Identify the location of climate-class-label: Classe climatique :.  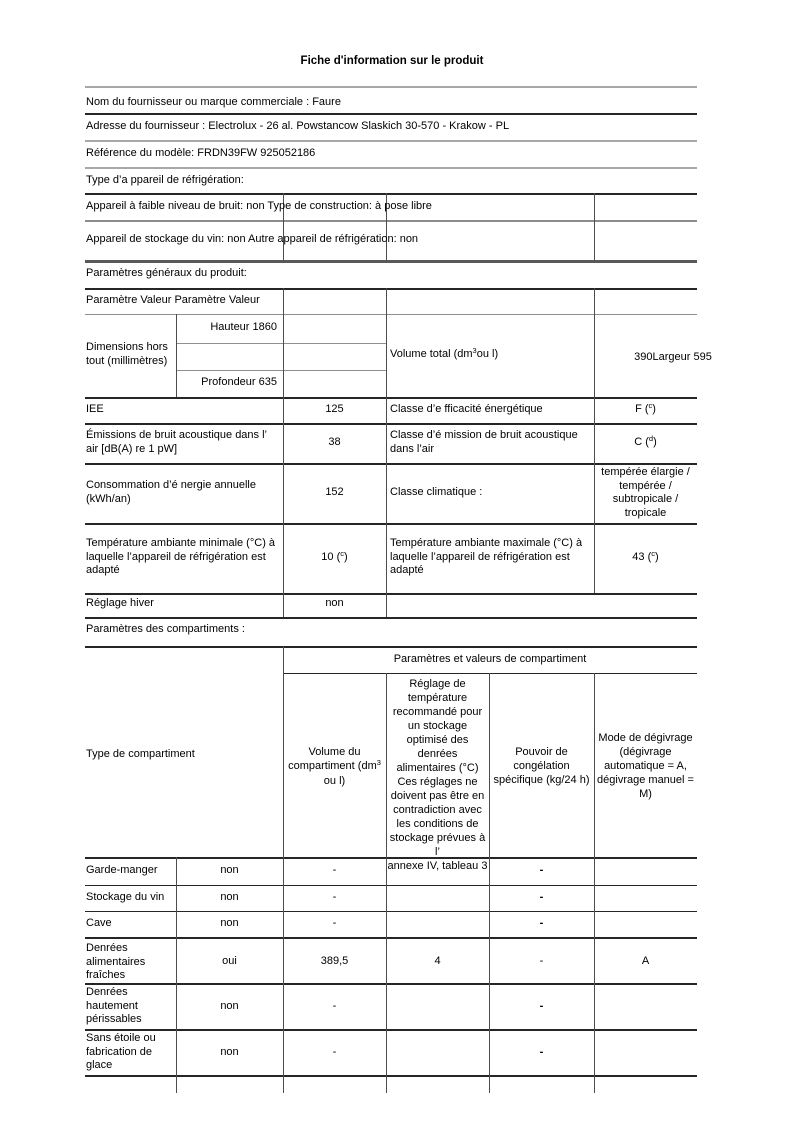
(436, 492).